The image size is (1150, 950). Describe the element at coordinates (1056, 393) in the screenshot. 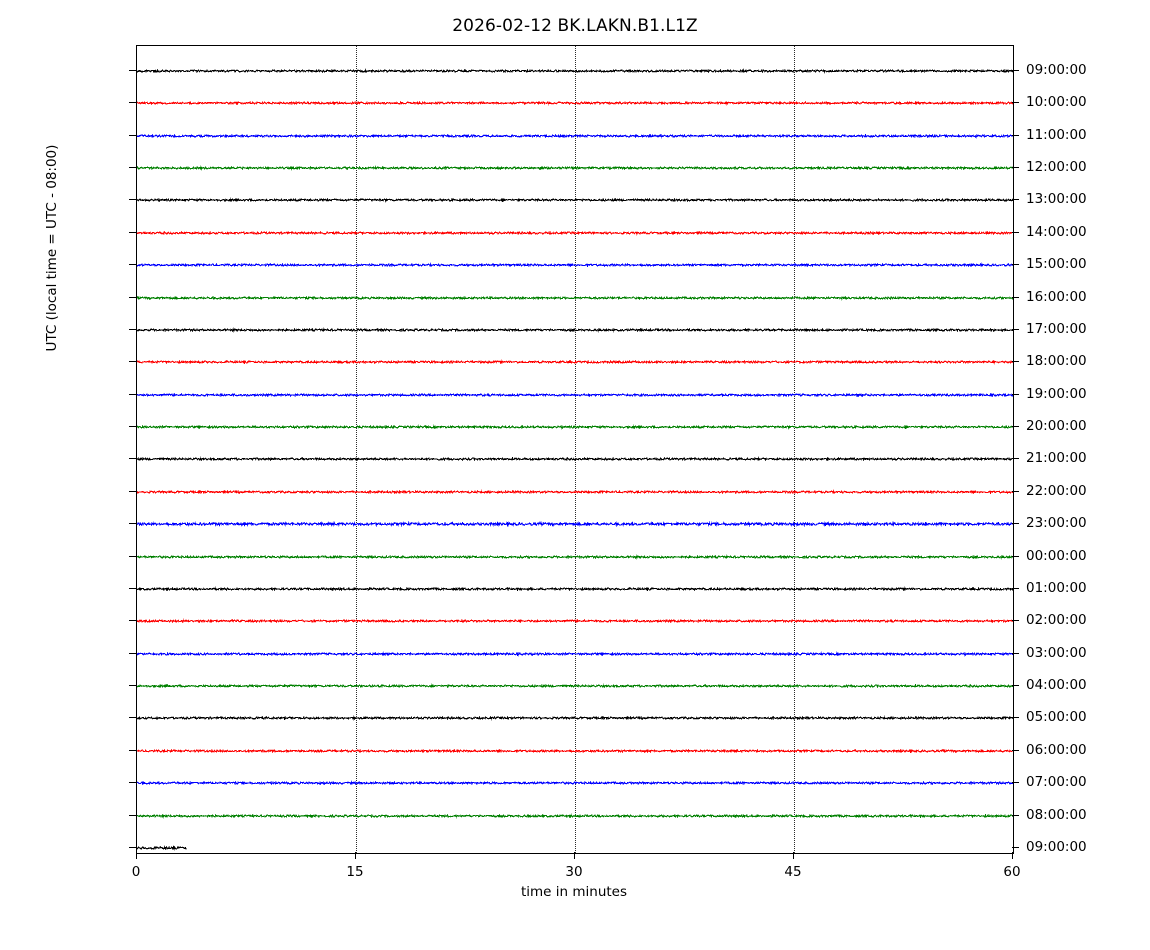

I see `y-tick-label-right: 19:00:00` at that location.